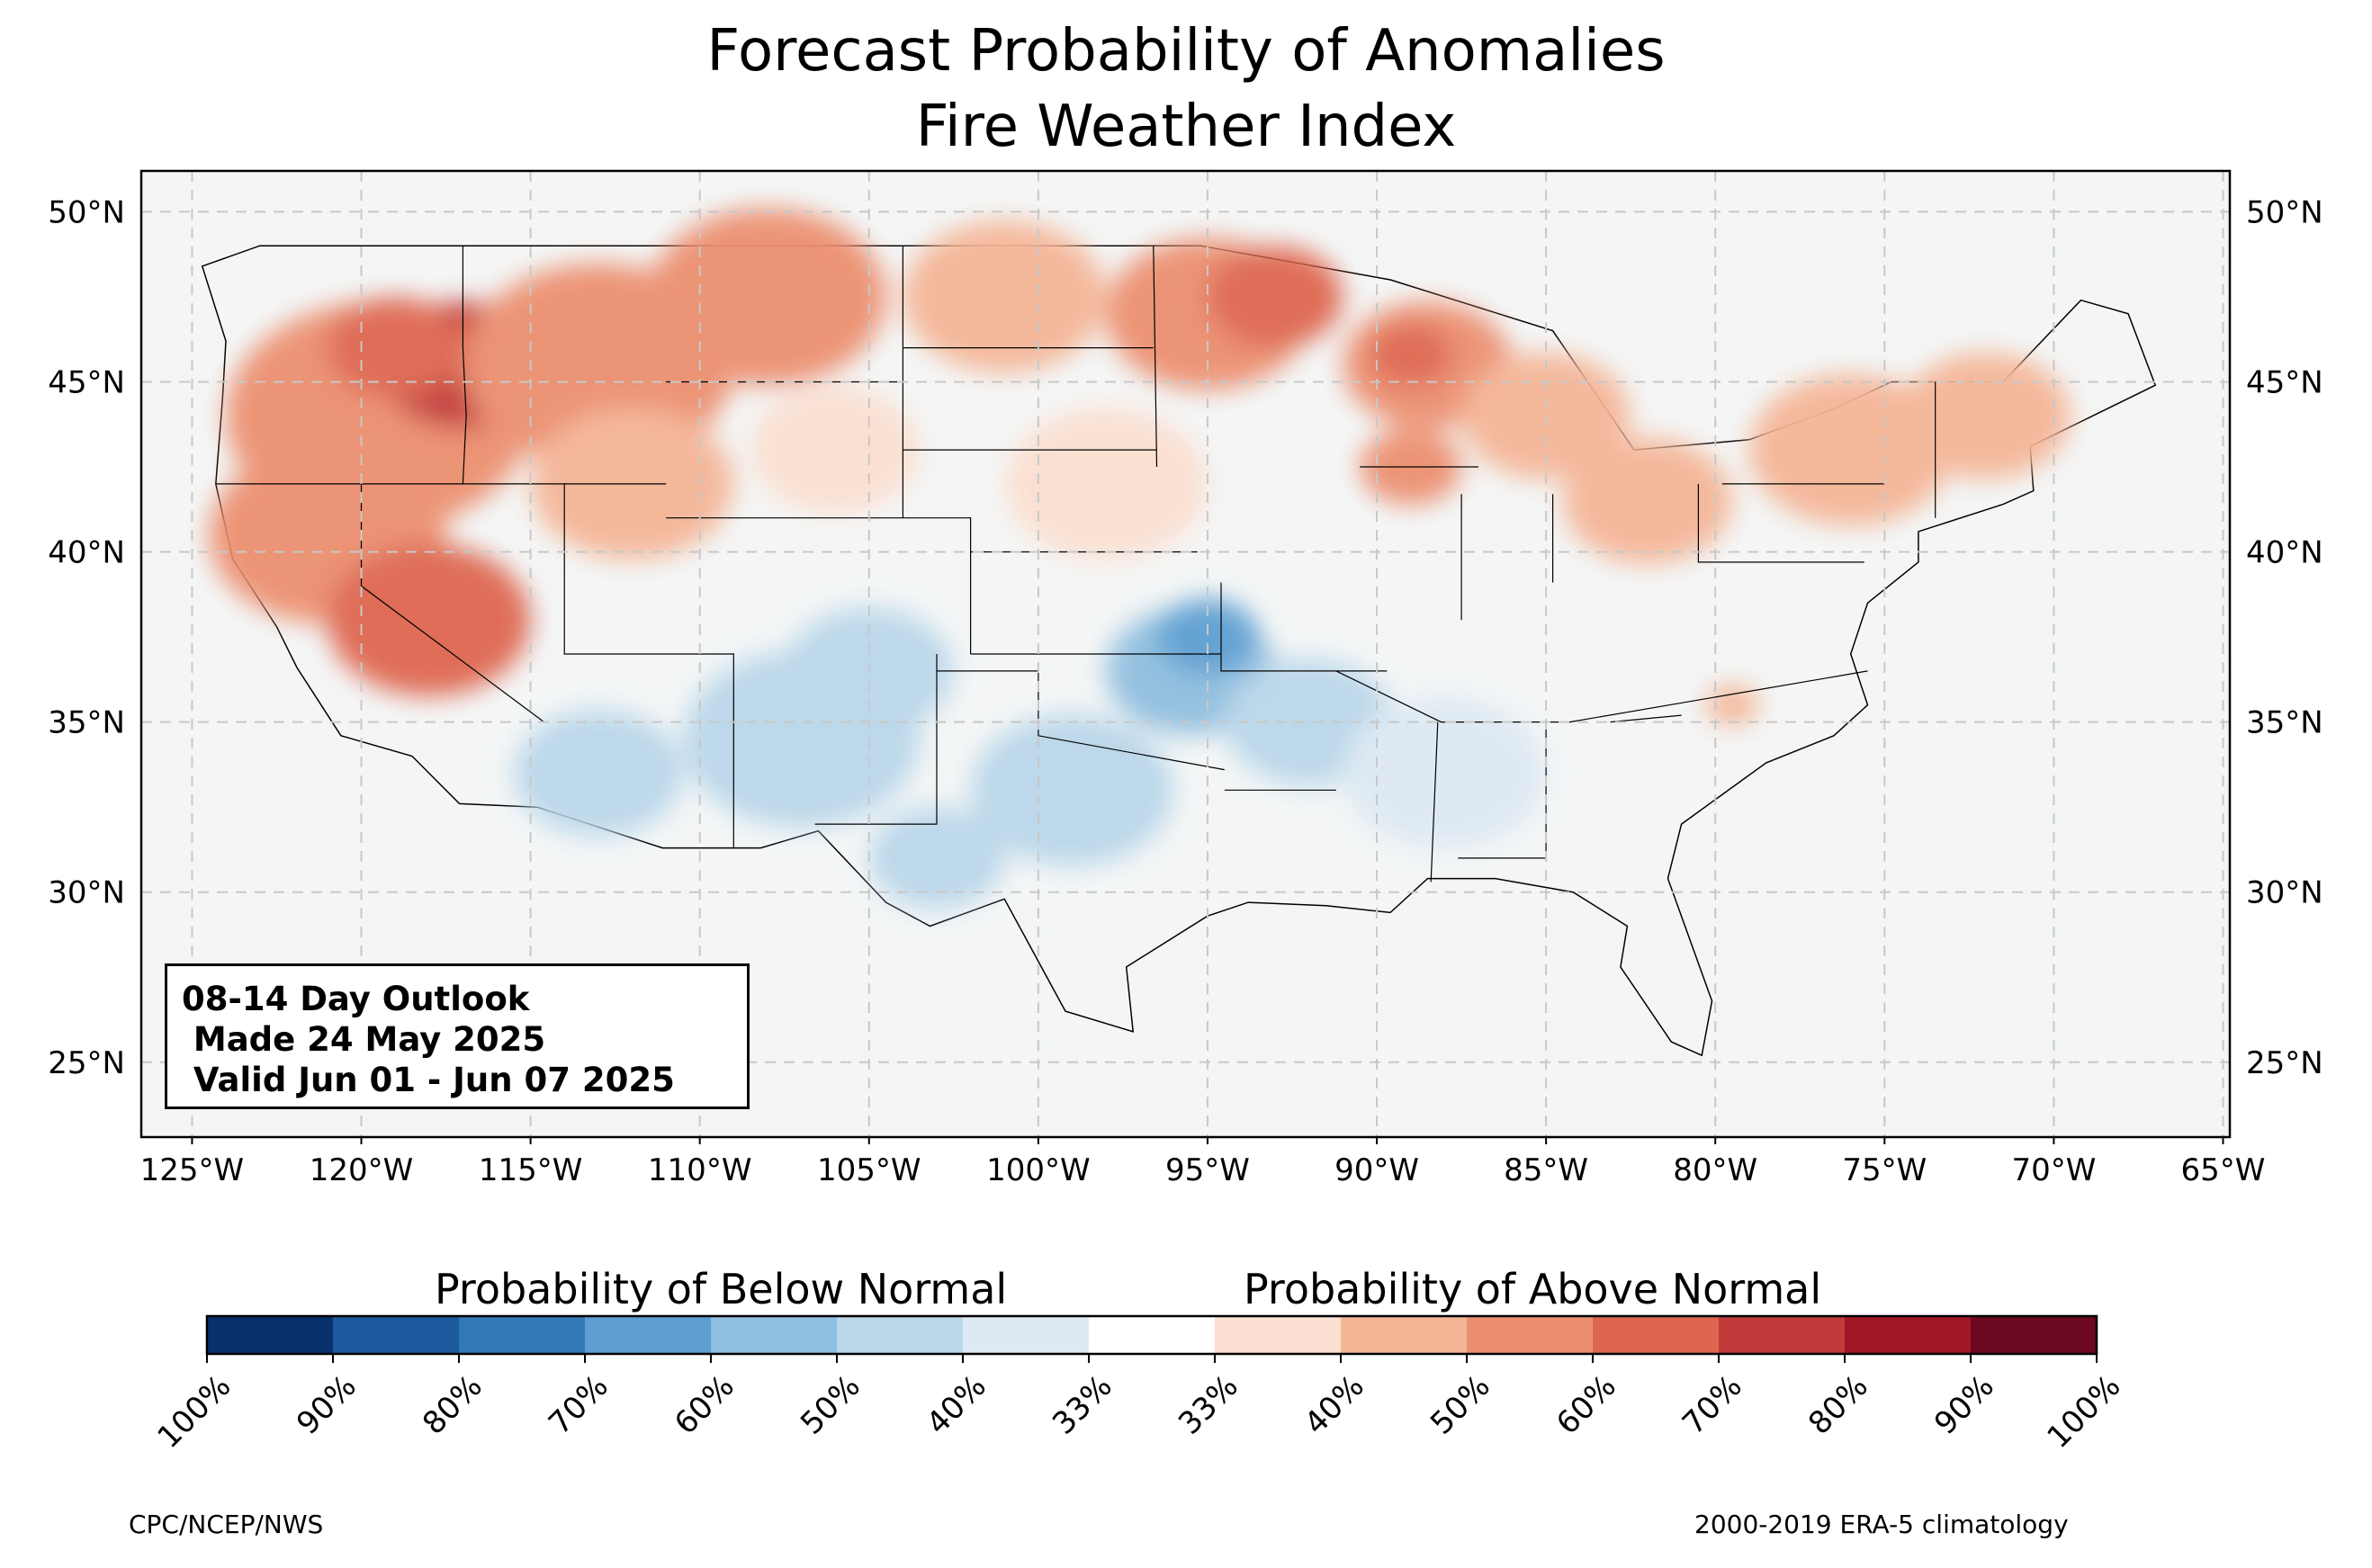  I want to click on lon-tick-label: 120°W, so click(362, 1170).